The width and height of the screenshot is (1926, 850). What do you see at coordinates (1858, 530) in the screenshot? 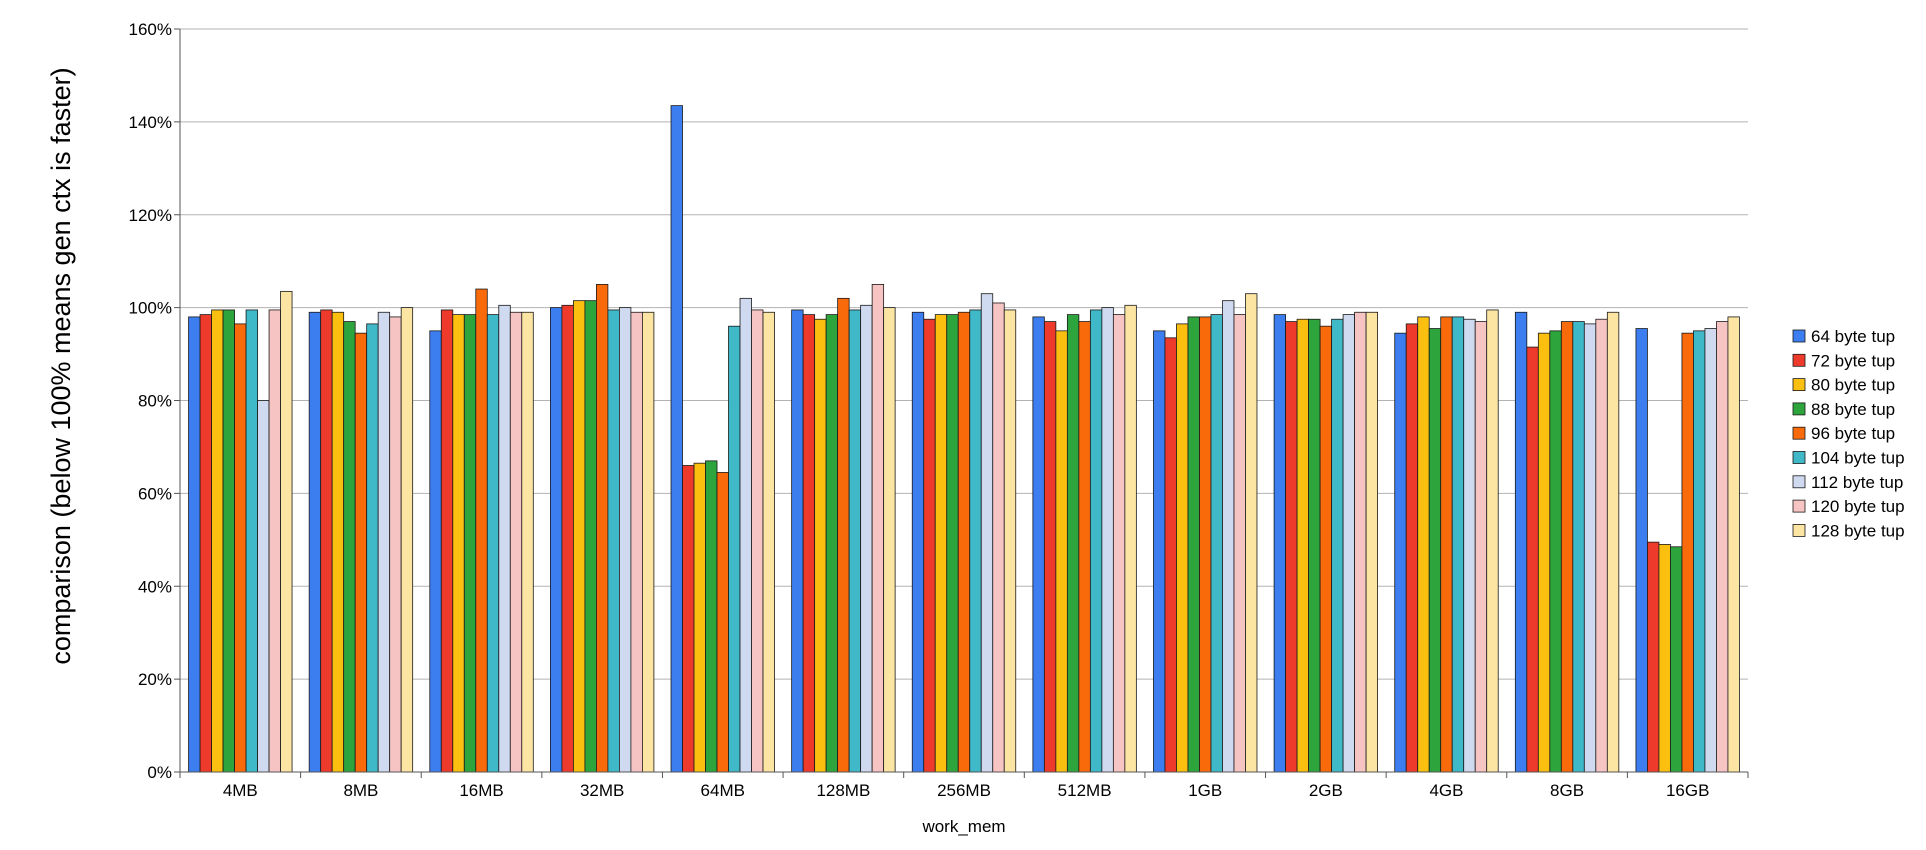
I see `legend-label: 128 byte tup` at bounding box center [1858, 530].